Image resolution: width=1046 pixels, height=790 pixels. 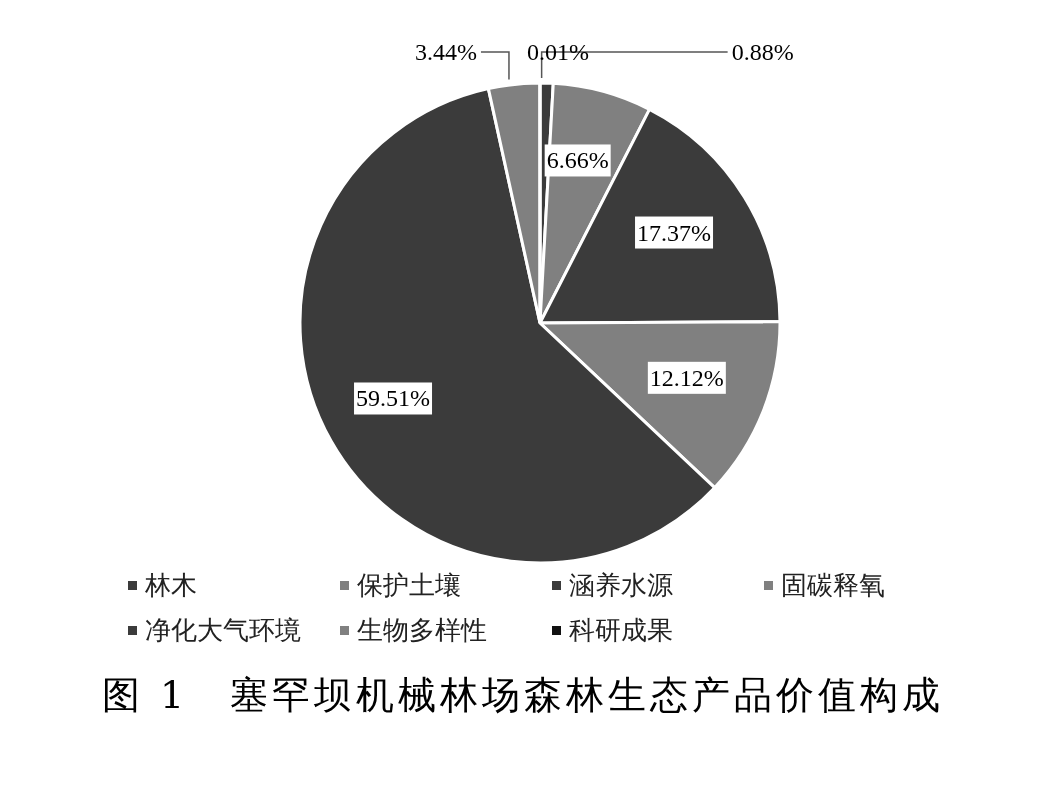 What do you see at coordinates (577, 160) in the screenshot?
I see `data-label: 6.66%` at bounding box center [577, 160].